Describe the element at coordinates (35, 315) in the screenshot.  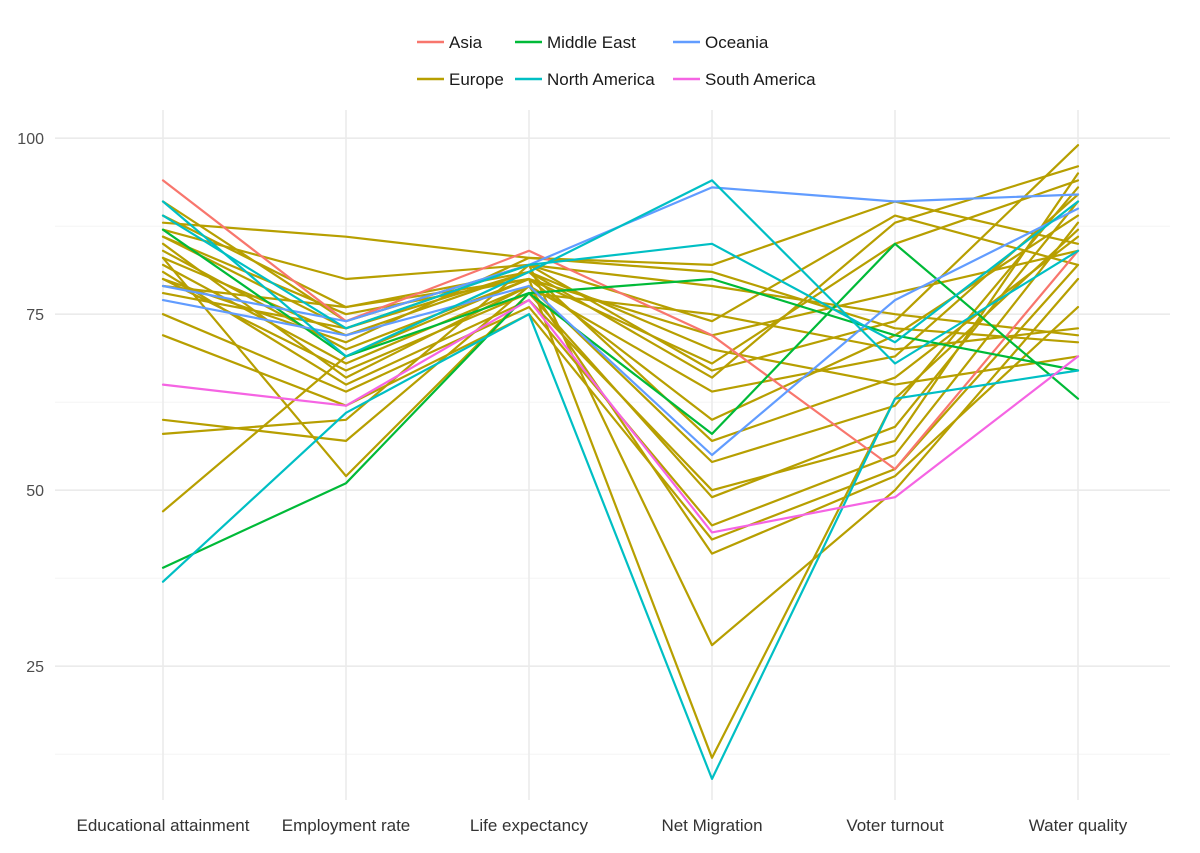
I see `y-tick-label: 75` at that location.